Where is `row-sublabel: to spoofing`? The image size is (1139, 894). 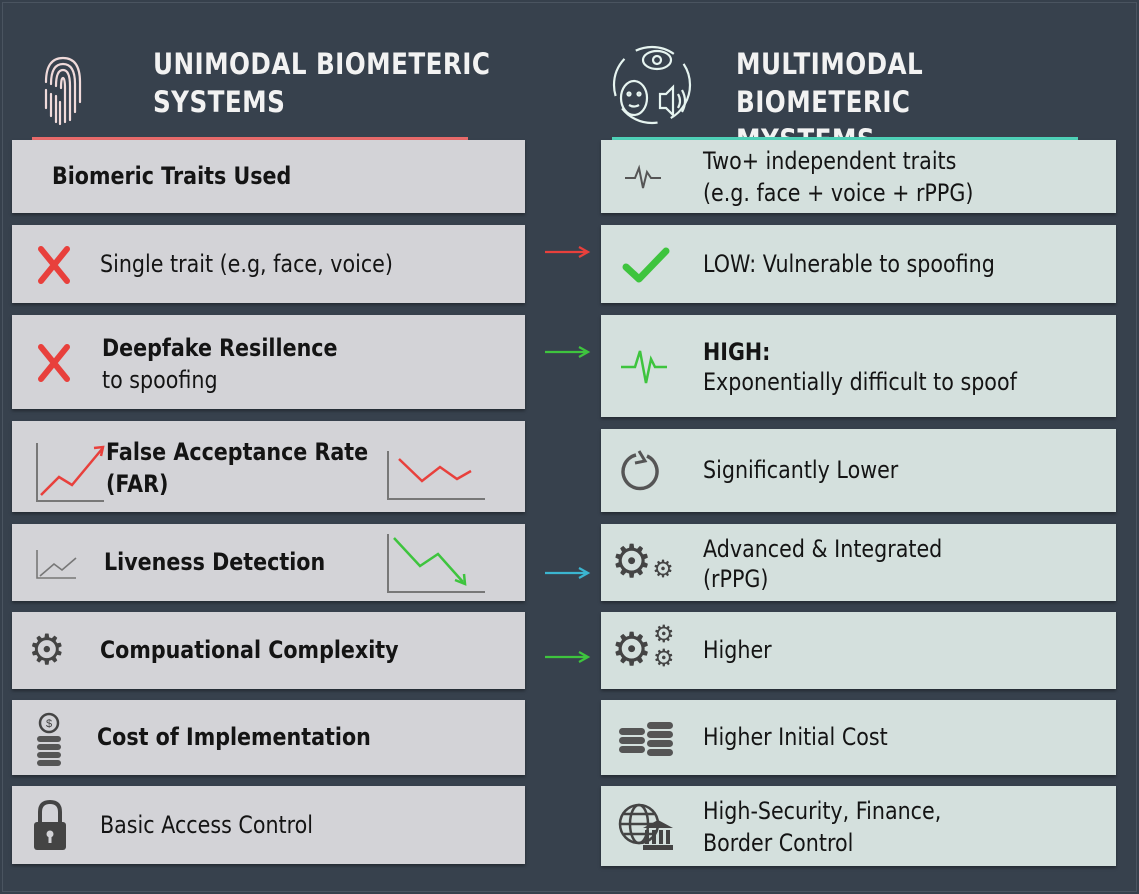
row-sublabel: to spoofing is located at coordinates (160, 380).